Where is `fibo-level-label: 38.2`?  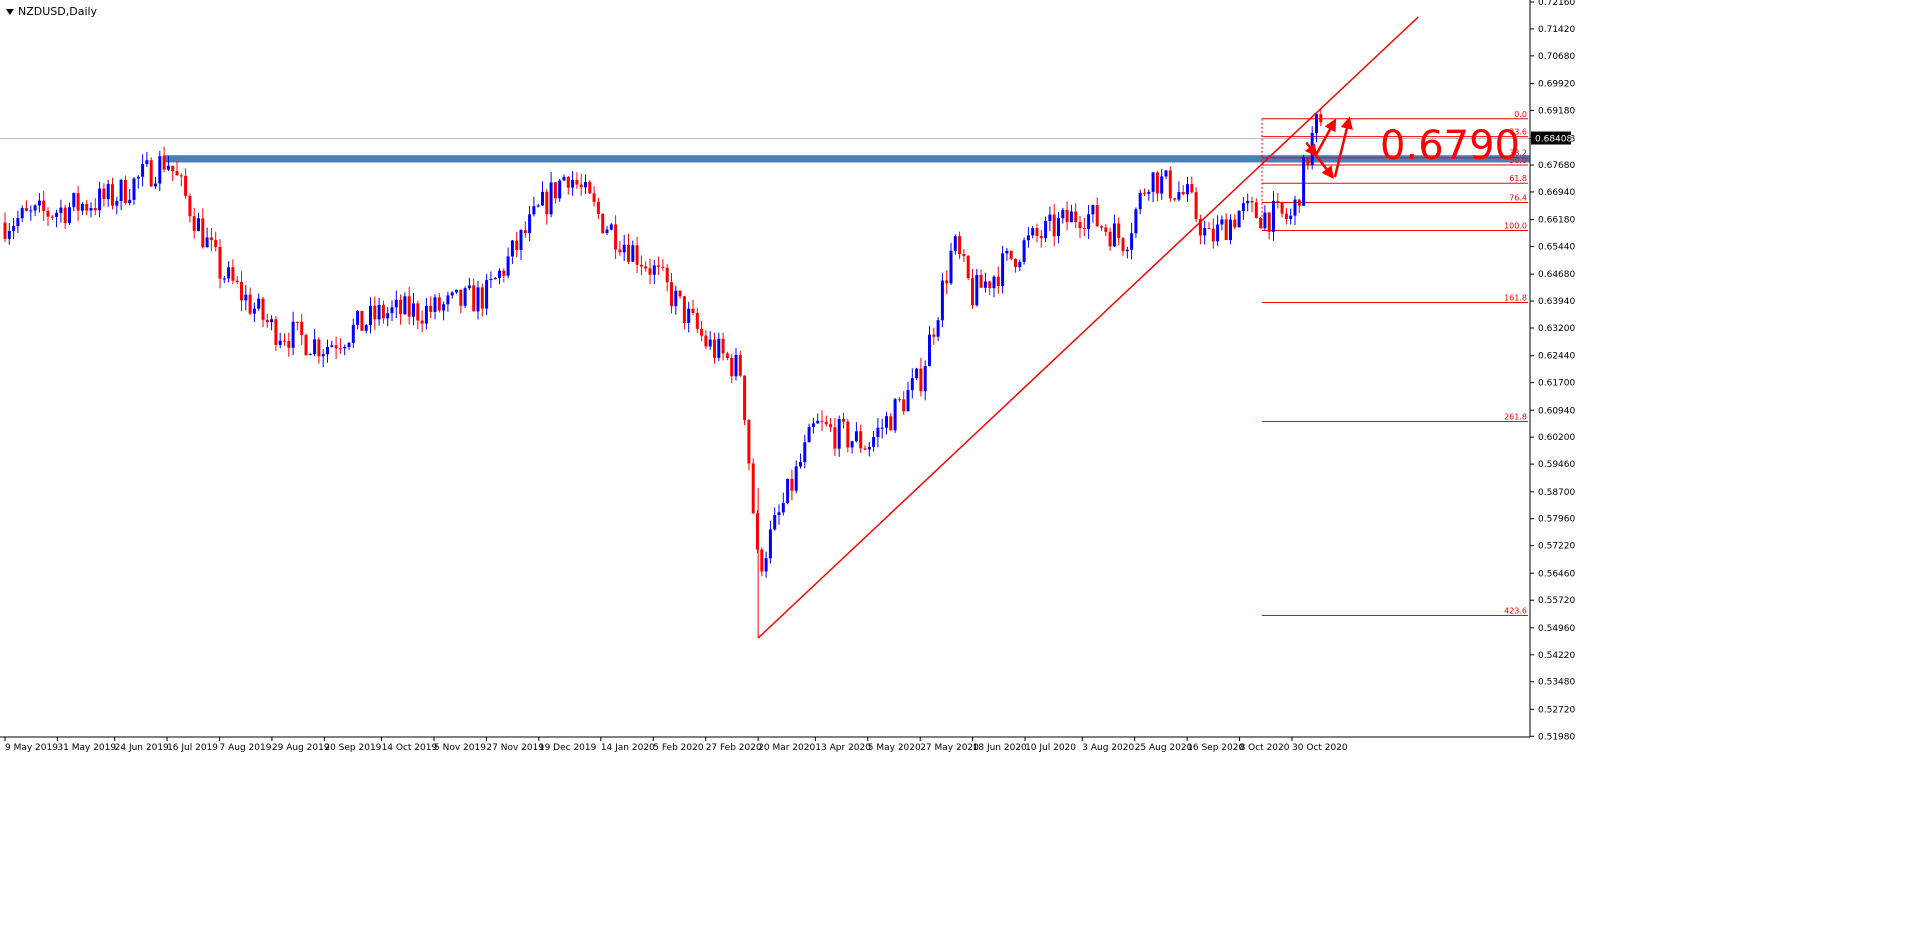 fibo-level-label: 38.2 is located at coordinates (1518, 153).